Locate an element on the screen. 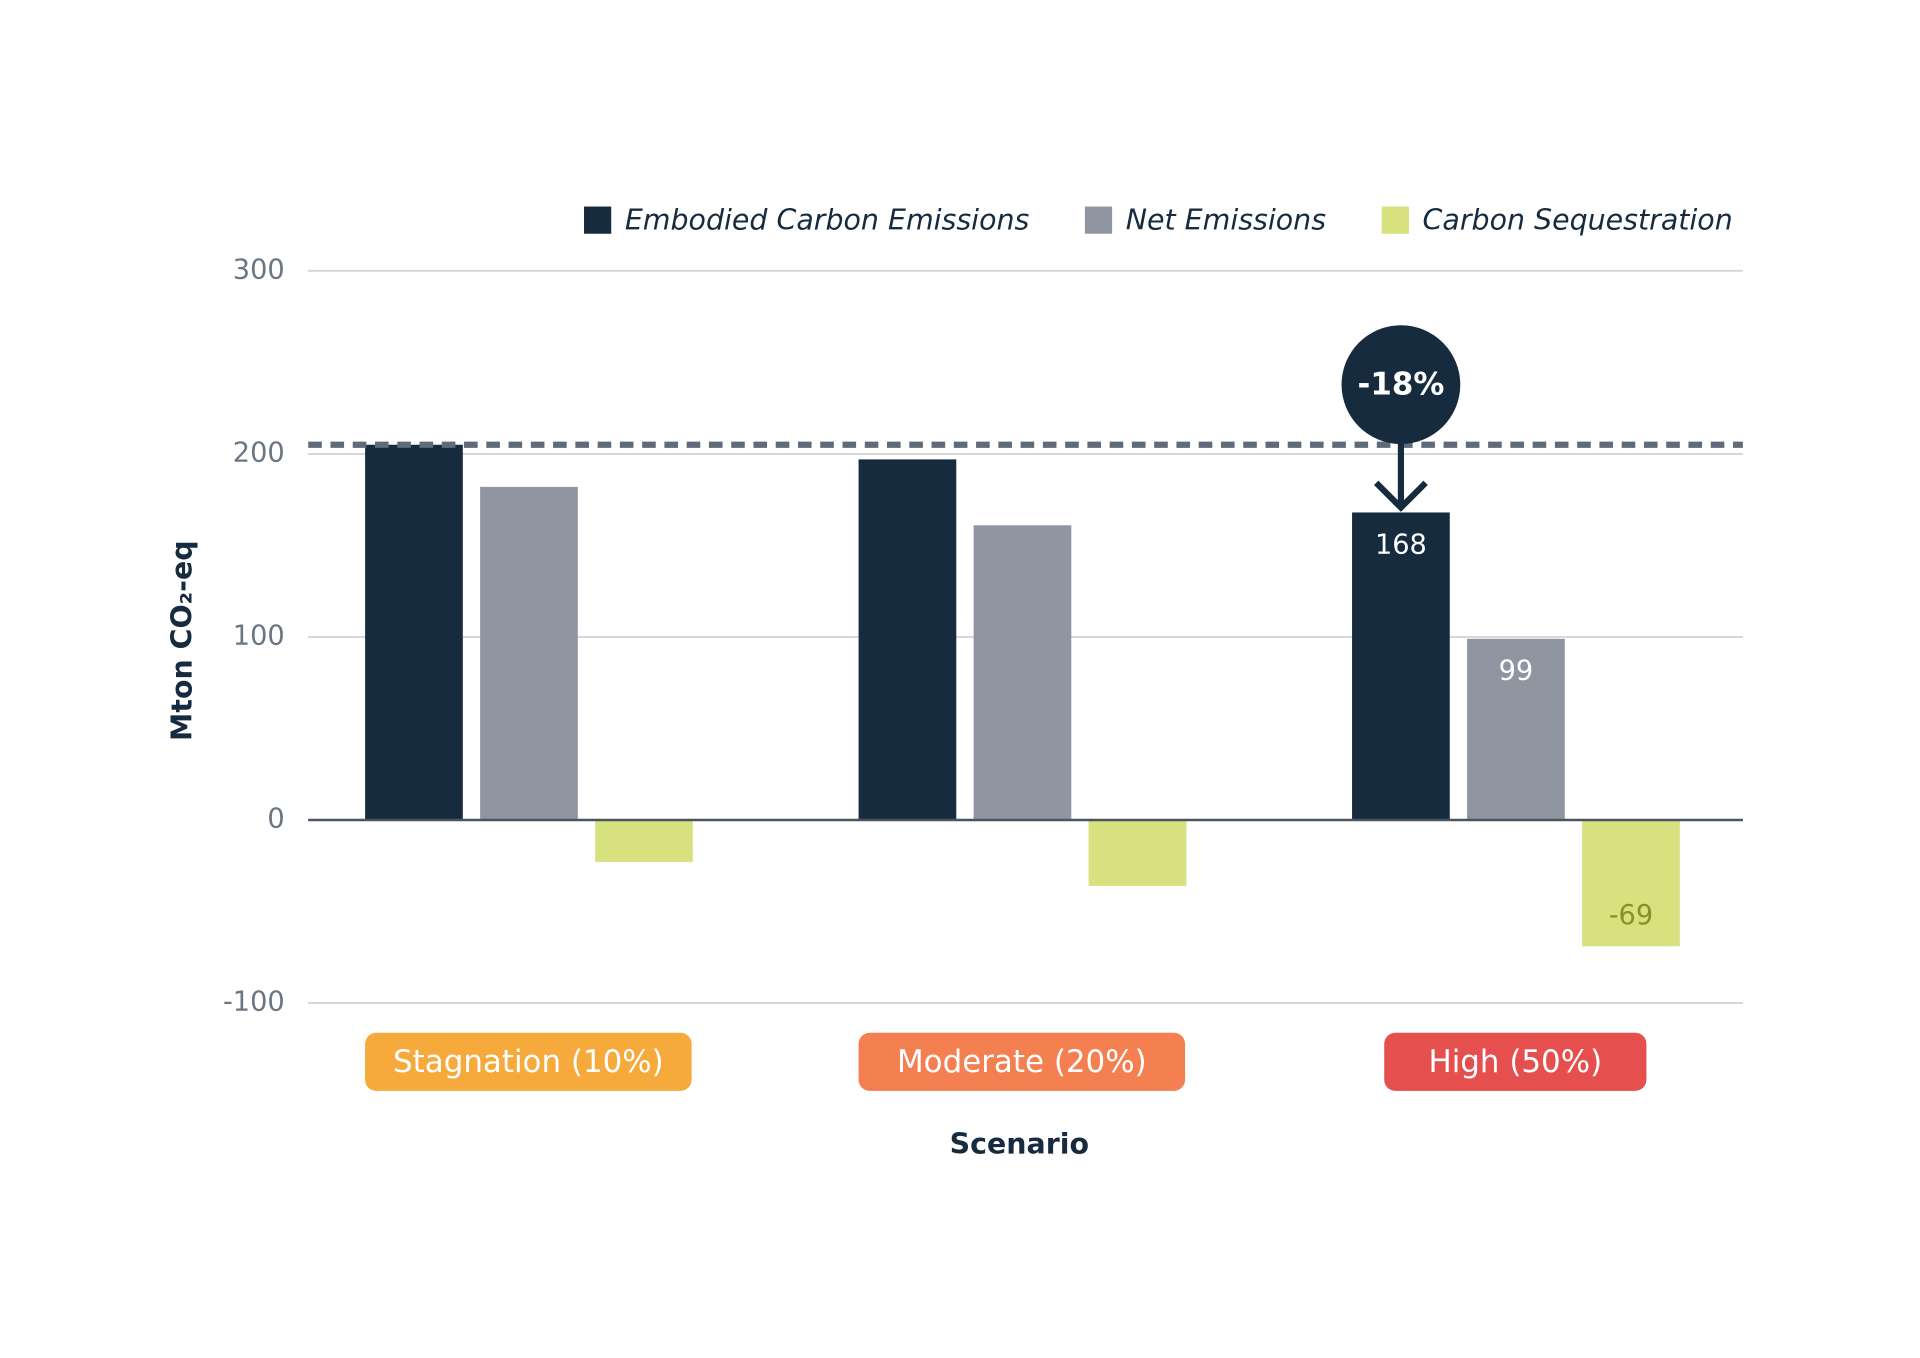 This screenshot has width=1920, height=1358. category-pill: Moderate (20%) is located at coordinates (1022, 1061).